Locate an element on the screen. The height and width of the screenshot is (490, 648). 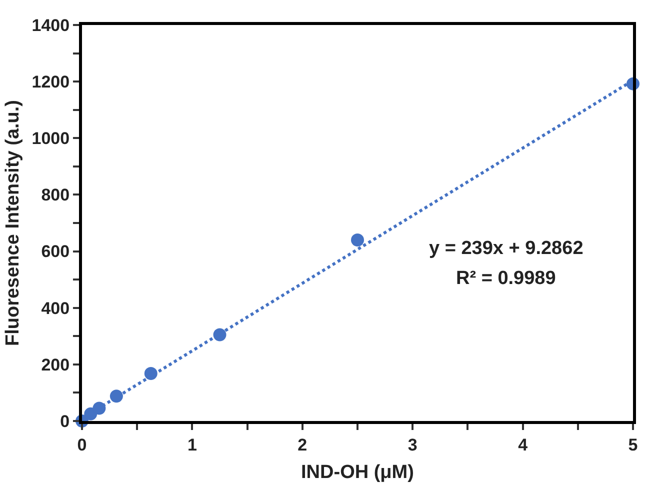
annotation: y = 239x + 9.2862 is located at coordinates (506, 248).